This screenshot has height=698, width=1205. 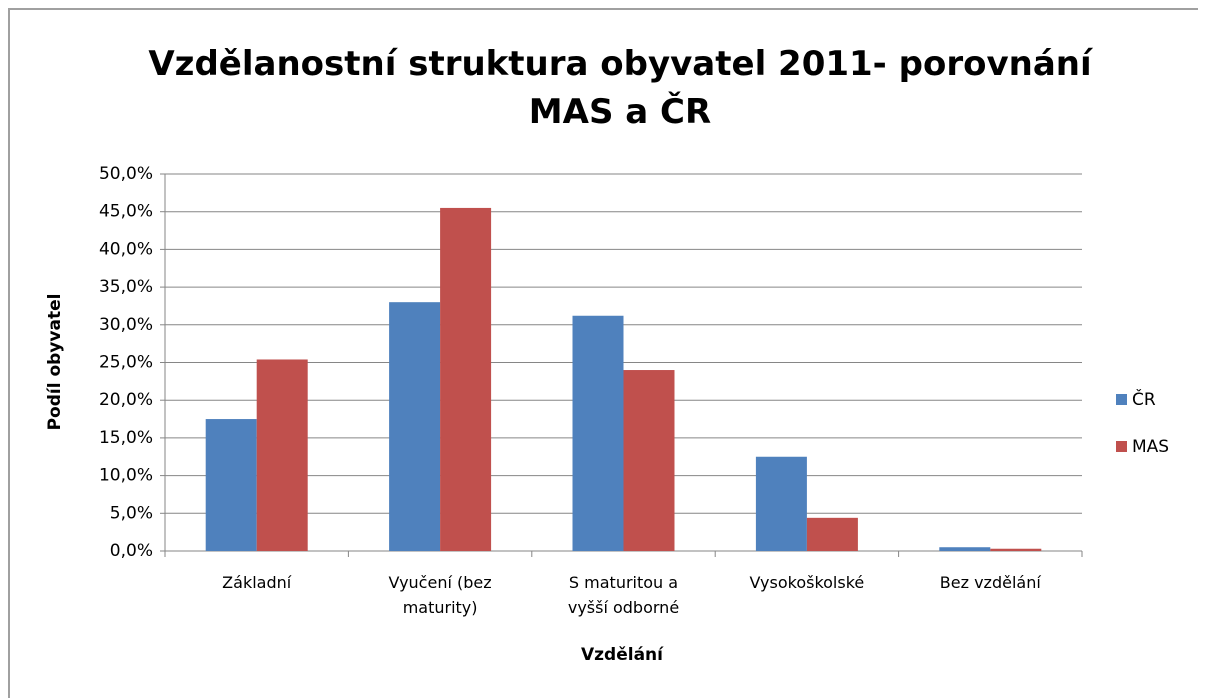 What do you see at coordinates (623, 595) in the screenshot?
I see `x-tick-label: S maturitou a vyšší odborné` at bounding box center [623, 595].